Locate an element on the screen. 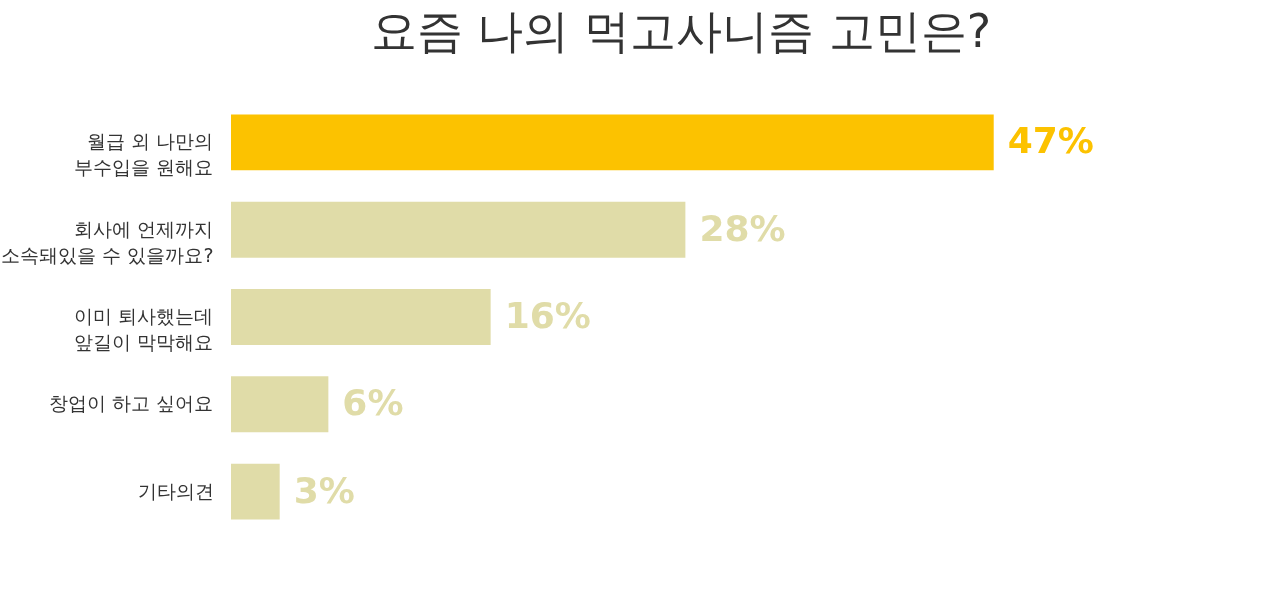  data-label: 28% is located at coordinates (742, 228).